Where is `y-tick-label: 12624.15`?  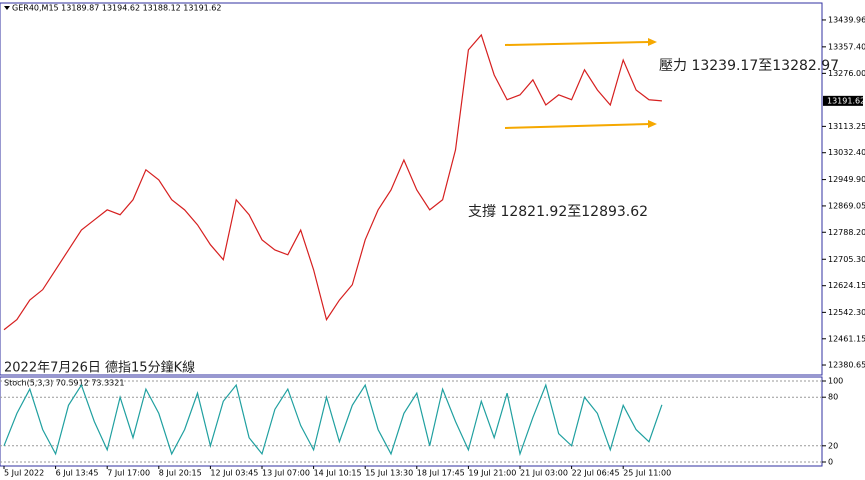
y-tick-label: 12624.15 is located at coordinates (846, 285).